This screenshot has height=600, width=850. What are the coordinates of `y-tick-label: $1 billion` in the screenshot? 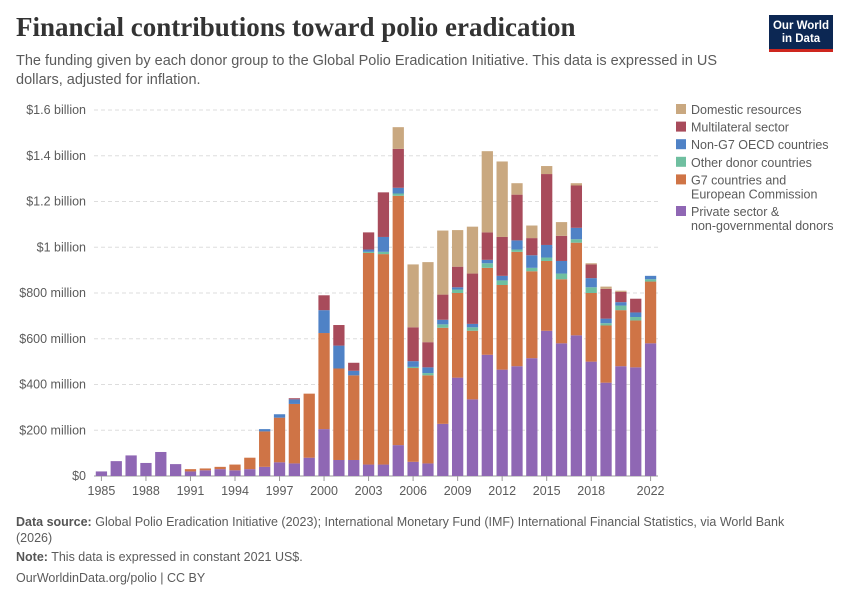 It's located at (61, 247).